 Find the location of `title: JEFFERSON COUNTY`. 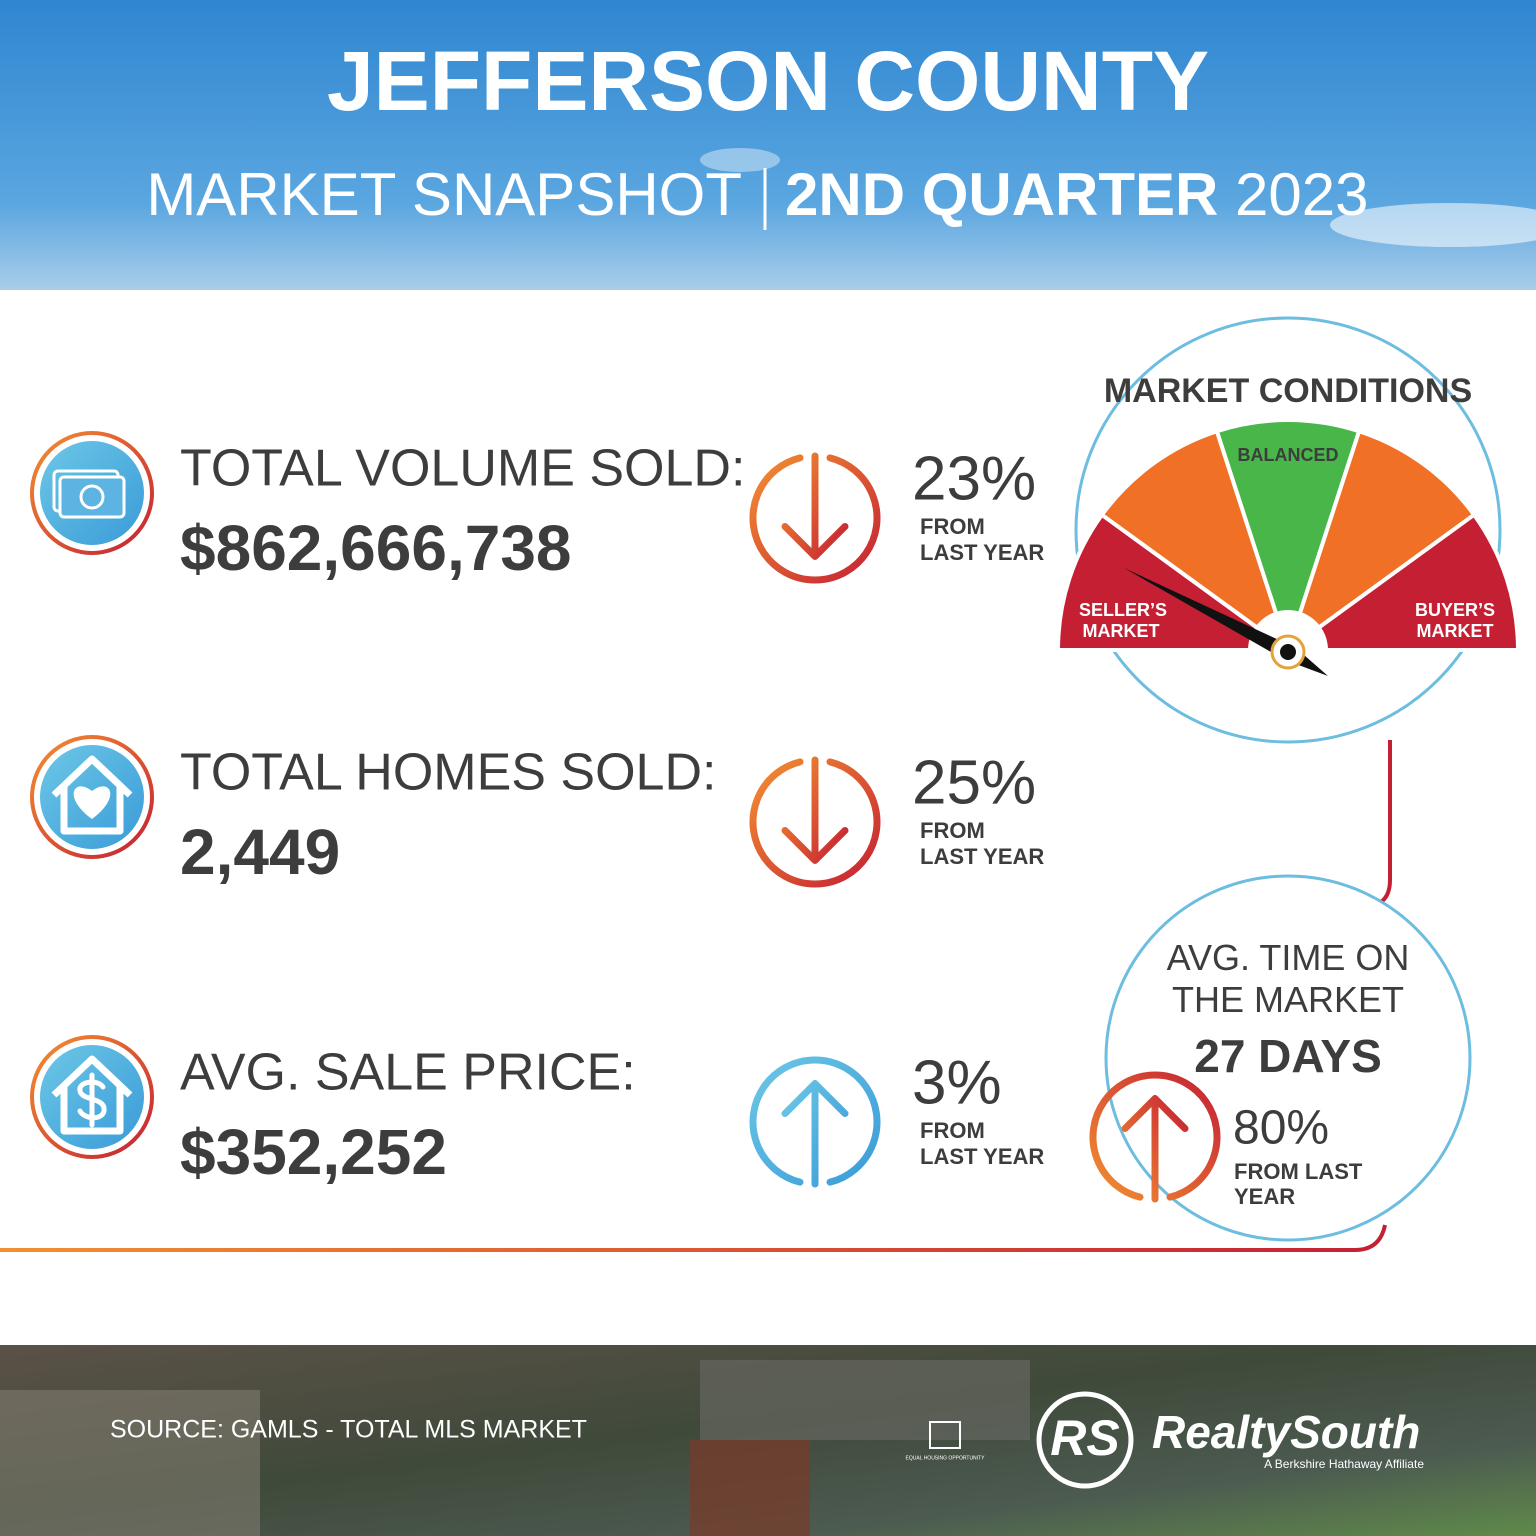

title: JEFFERSON COUNTY is located at coordinates (768, 81).